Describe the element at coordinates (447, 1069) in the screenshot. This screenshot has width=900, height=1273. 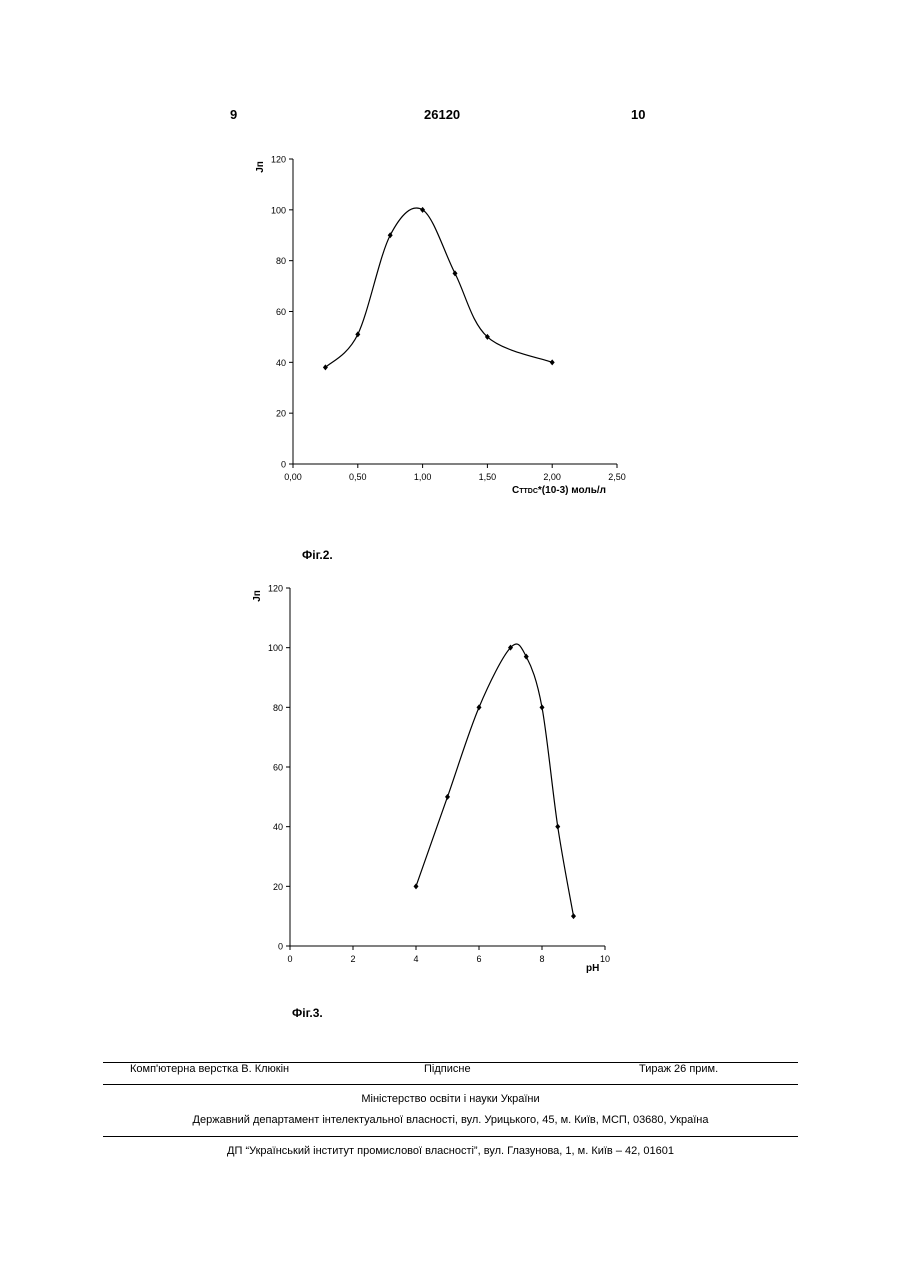
I see `footer-signed: Підписне` at that location.